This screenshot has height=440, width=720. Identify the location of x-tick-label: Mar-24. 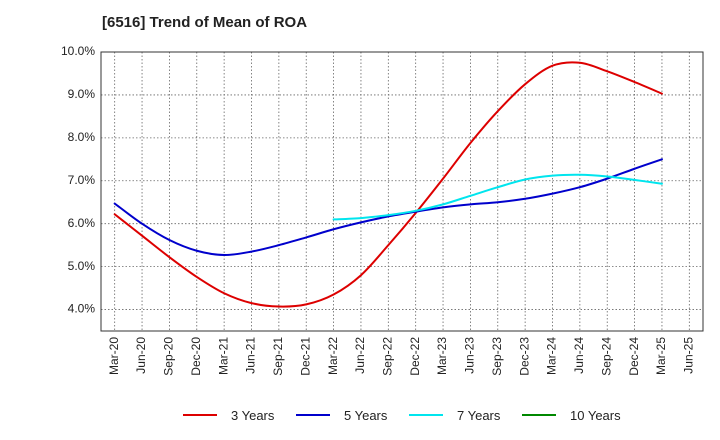
(552, 356).